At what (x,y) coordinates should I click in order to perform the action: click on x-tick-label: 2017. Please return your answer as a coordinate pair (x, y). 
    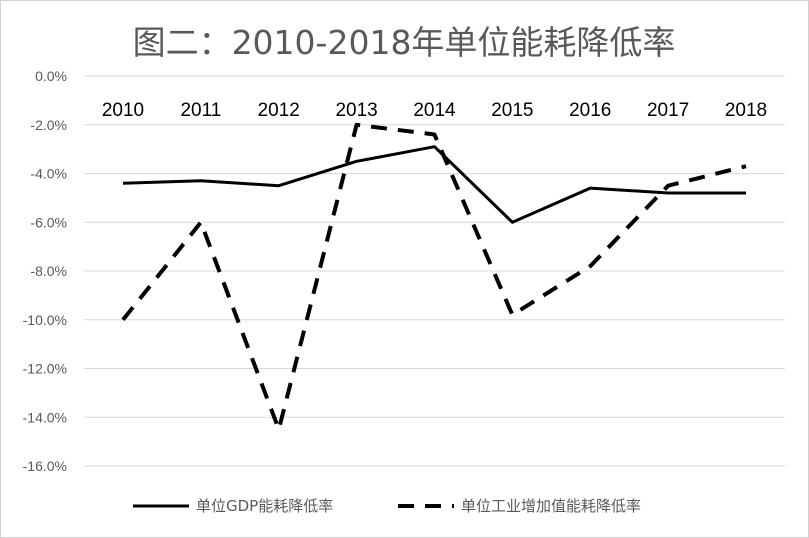
    Looking at the image, I should click on (668, 110).